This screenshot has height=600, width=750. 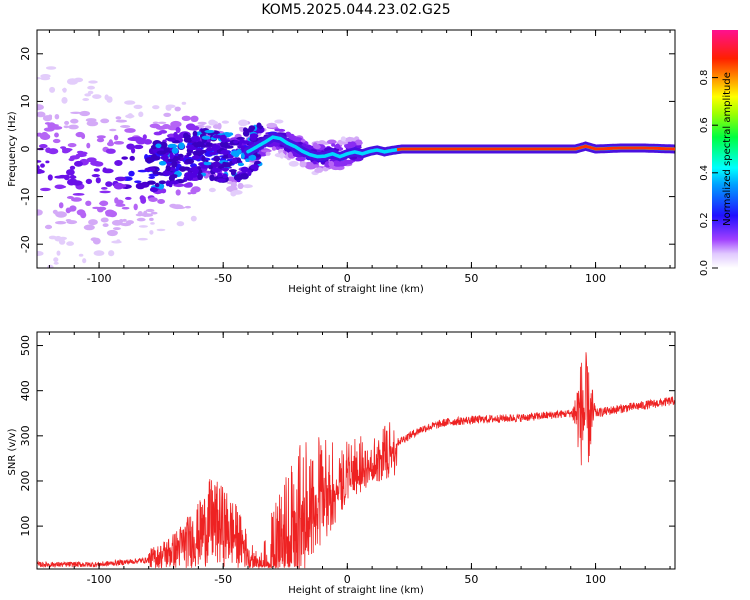 I want to click on spectrogram-xtick-label: 0, so click(x=347, y=278).